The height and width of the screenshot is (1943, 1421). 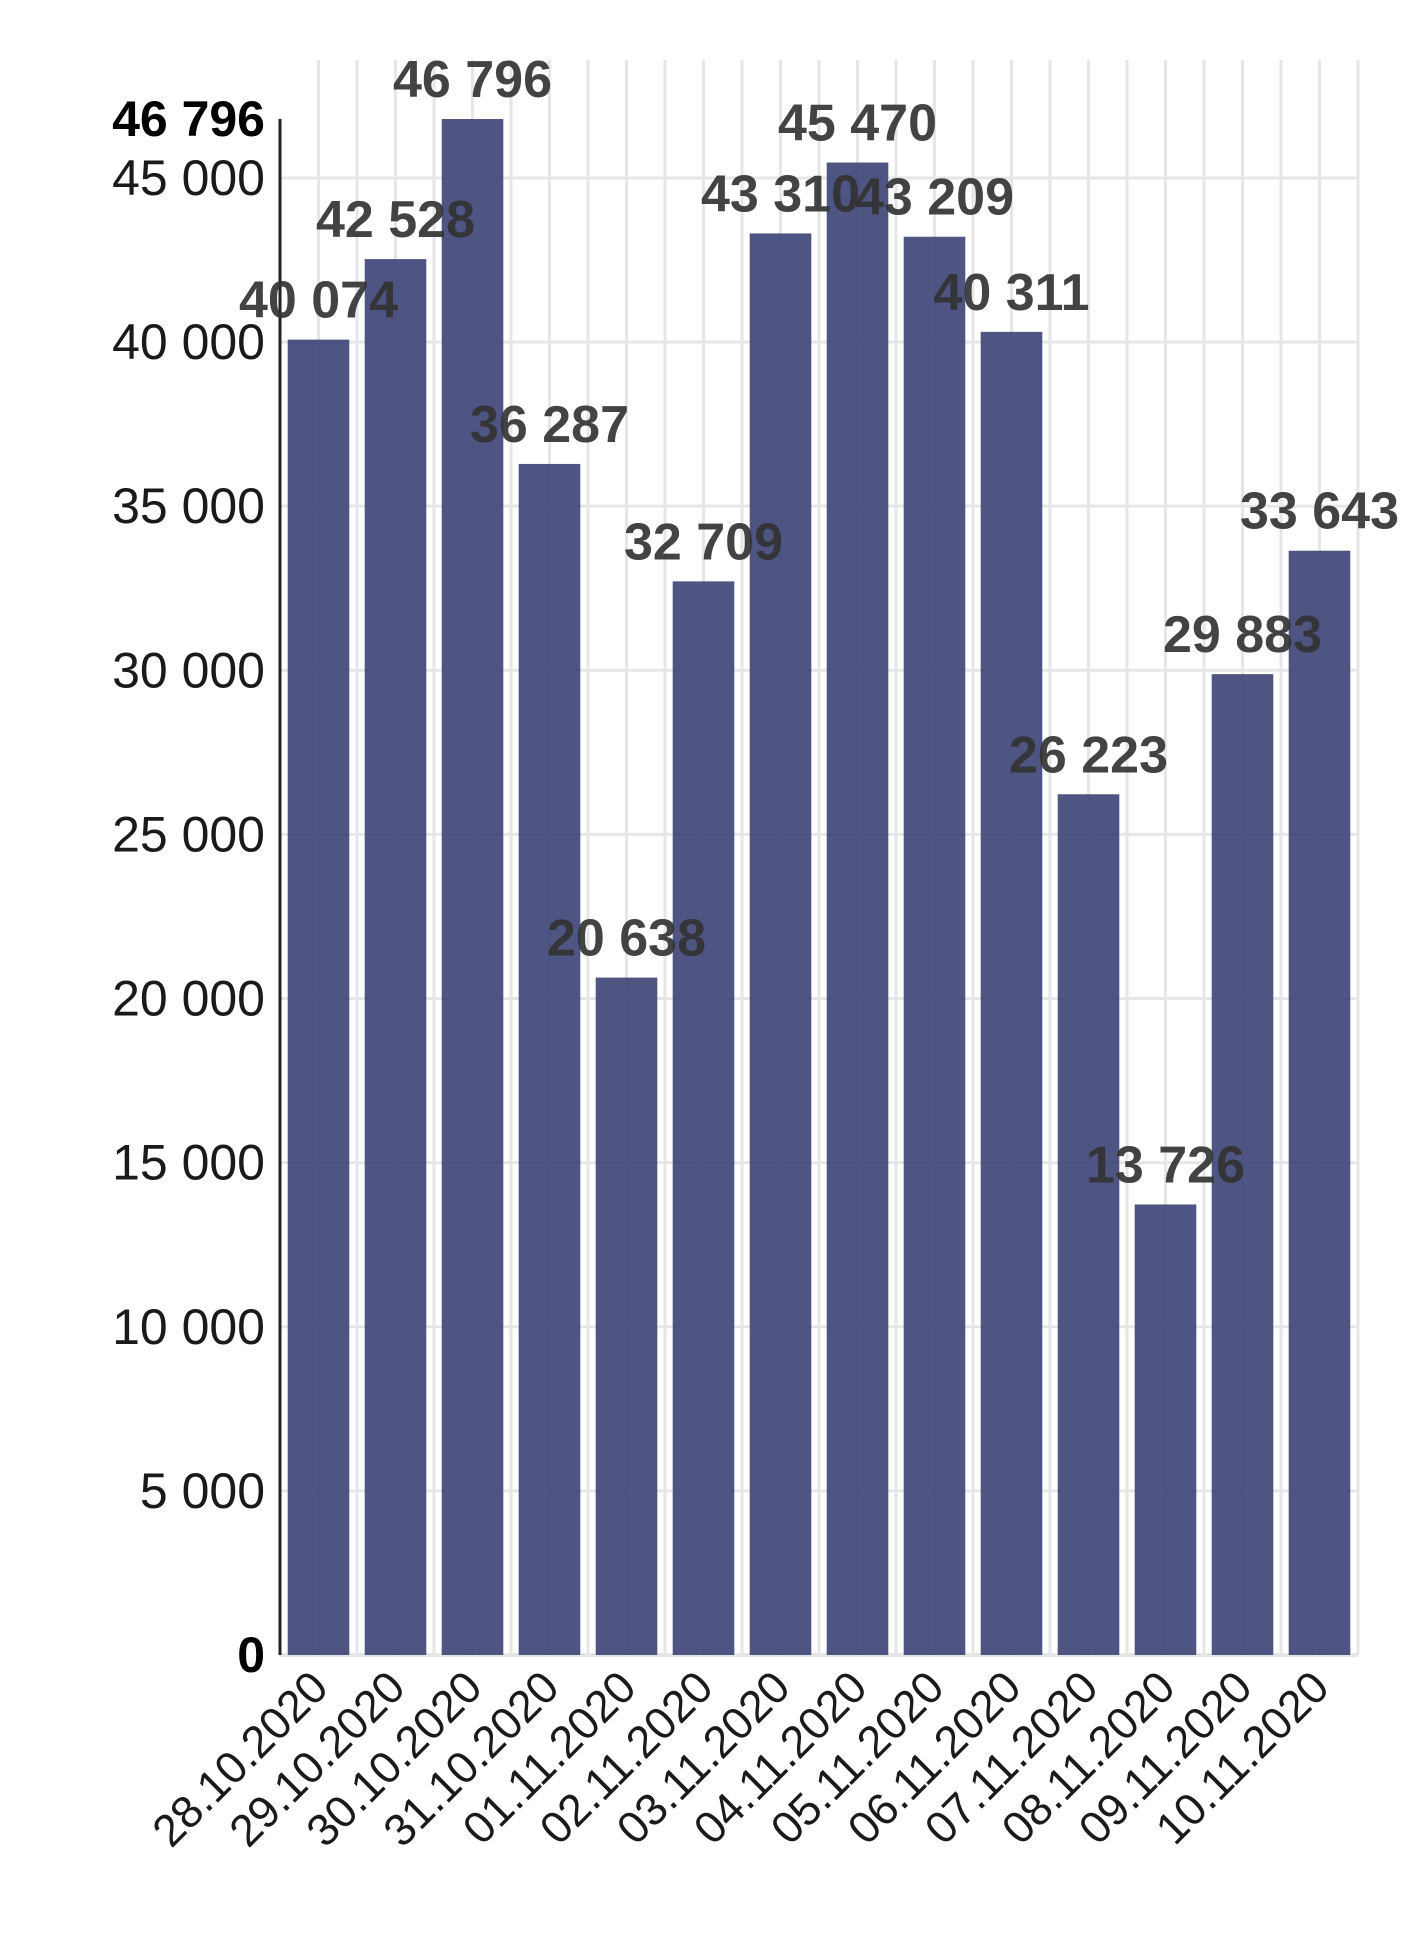 What do you see at coordinates (703, 542) in the screenshot?
I see `data-label: 32 709` at bounding box center [703, 542].